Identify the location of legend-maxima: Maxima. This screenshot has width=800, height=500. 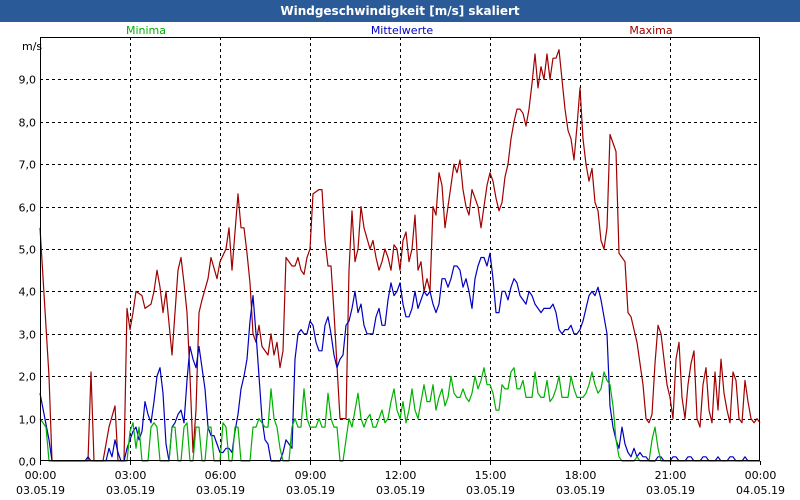
(650, 30).